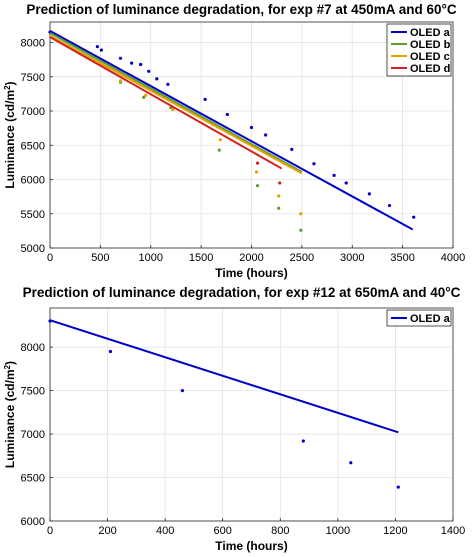 This screenshot has width=474, height=557. I want to click on x-tick-label: 1500, so click(201, 258).